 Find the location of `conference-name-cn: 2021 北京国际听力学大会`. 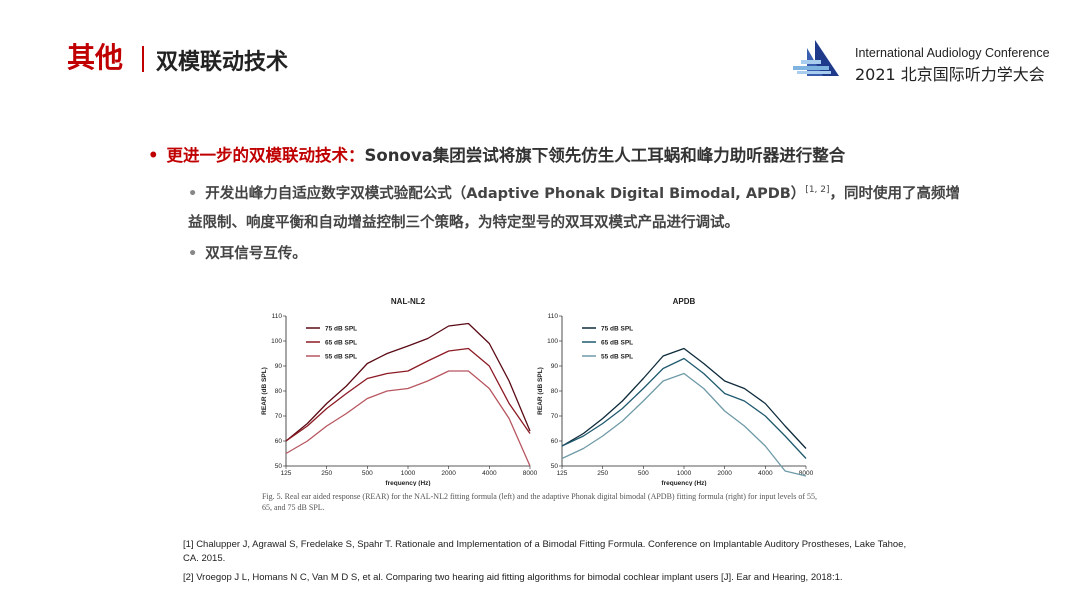

conference-name-cn: 2021 北京国际听力学大会 is located at coordinates (950, 74).